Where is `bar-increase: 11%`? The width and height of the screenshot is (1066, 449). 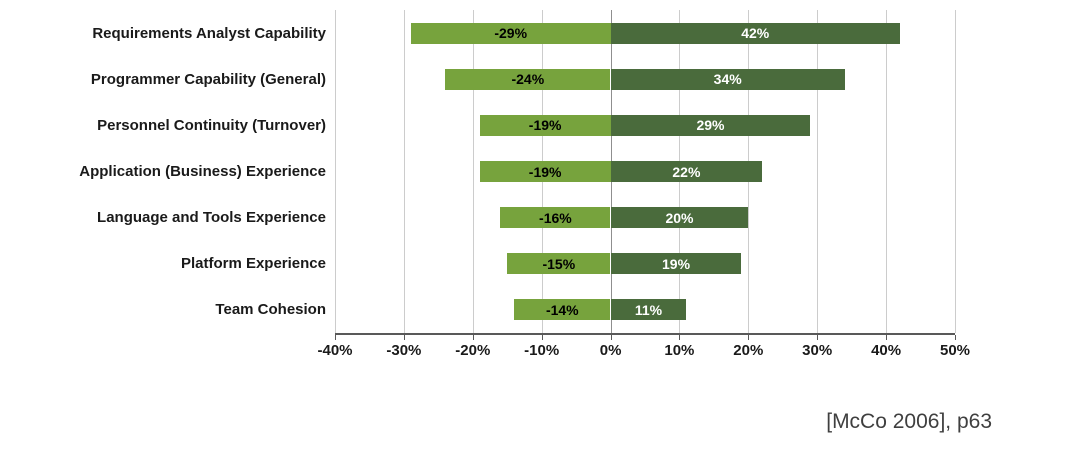
bar-increase: 11% is located at coordinates (648, 310).